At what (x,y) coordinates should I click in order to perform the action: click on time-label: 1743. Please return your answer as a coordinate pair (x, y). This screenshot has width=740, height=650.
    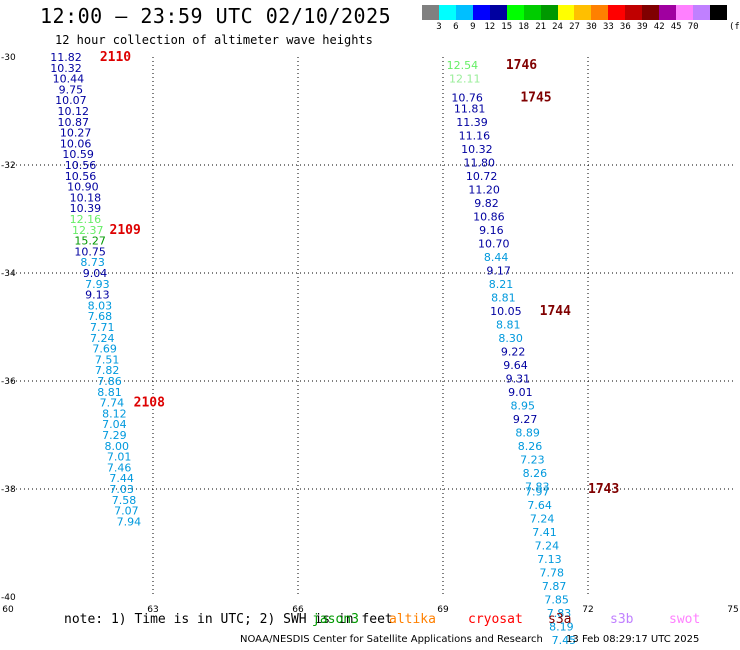
    Looking at the image, I should click on (603, 489).